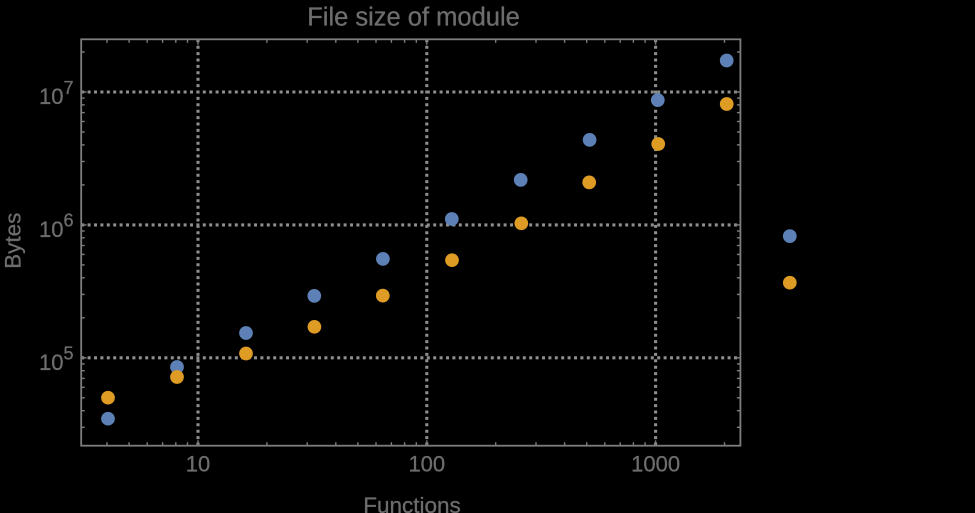 The height and width of the screenshot is (513, 975). I want to click on svg-text: 100, so click(426, 463).